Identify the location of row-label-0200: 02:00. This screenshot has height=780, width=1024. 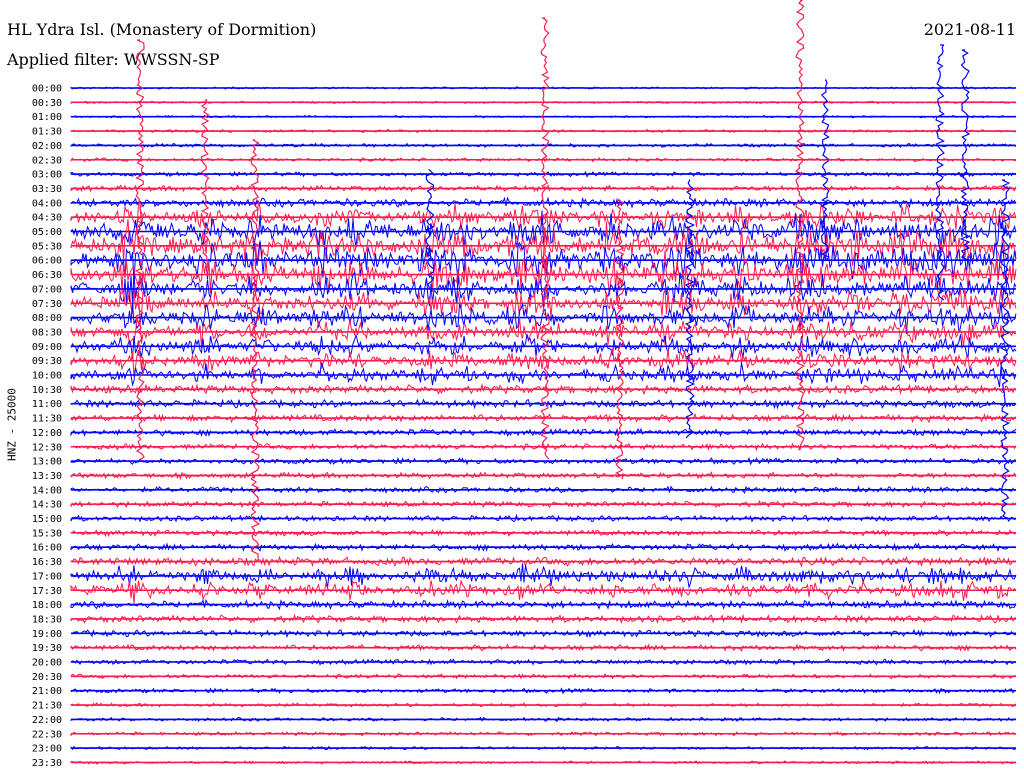
(47, 146).